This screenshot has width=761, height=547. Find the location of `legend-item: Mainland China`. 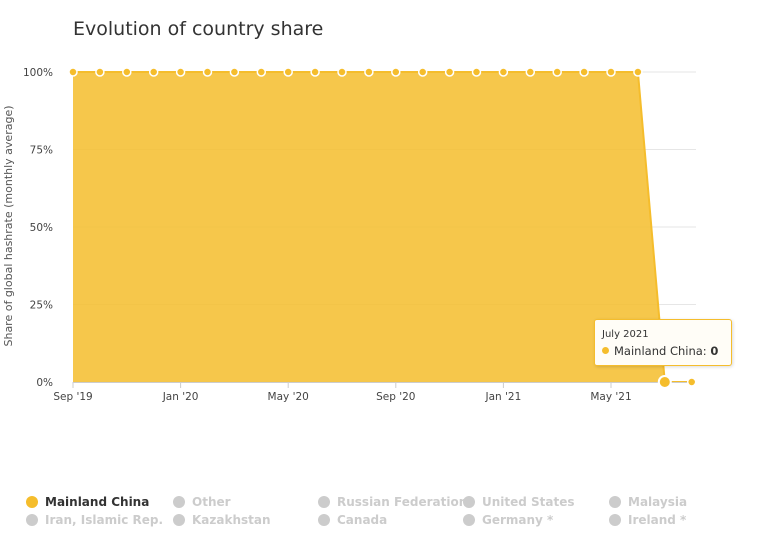

legend-item: Mainland China is located at coordinates (87, 502).